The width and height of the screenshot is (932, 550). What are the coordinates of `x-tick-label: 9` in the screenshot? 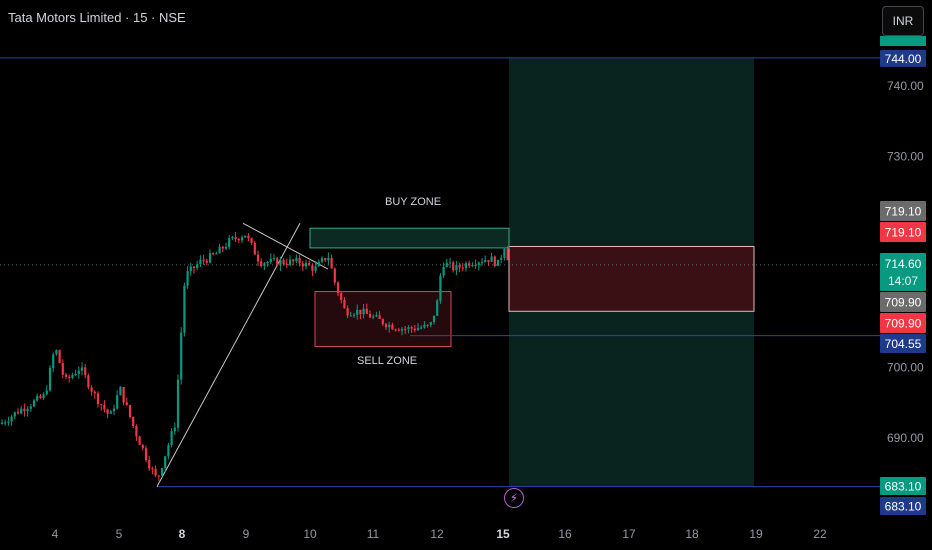 It's located at (246, 534).